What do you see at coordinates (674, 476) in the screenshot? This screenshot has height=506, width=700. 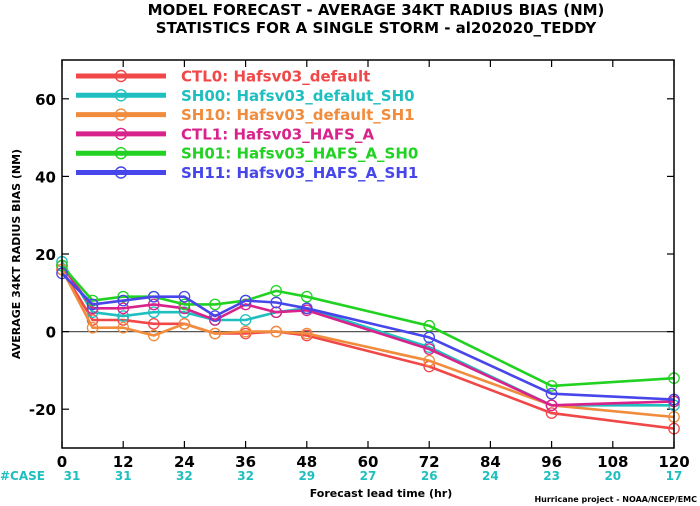 I see `case-count-value: 17` at bounding box center [674, 476].